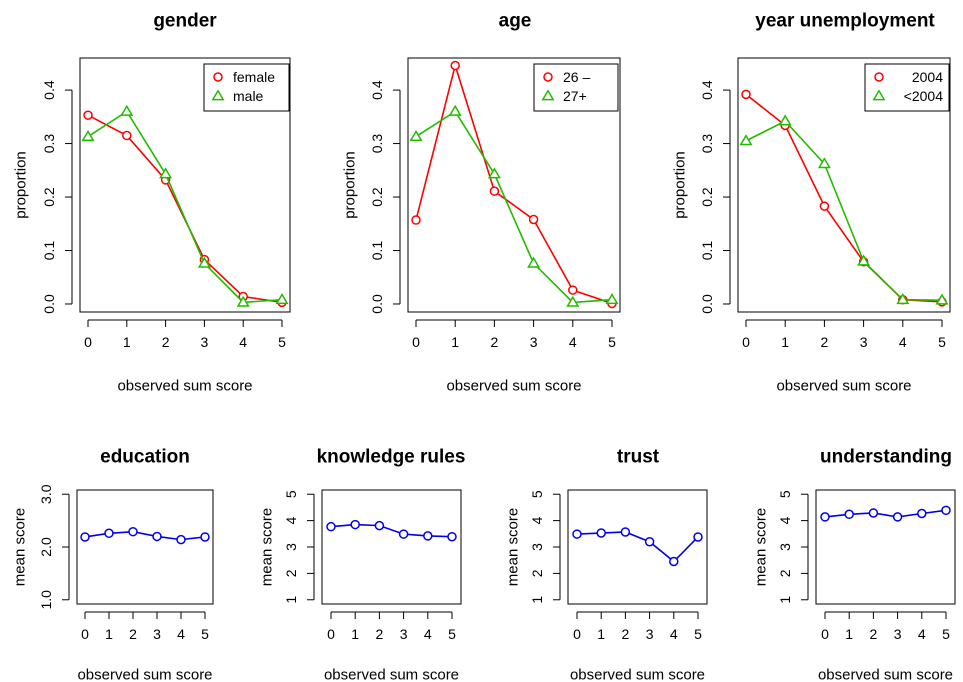 This screenshot has width=963, height=682. Describe the element at coordinates (576, 87) in the screenshot. I see `legend: 26 – 27+` at that location.